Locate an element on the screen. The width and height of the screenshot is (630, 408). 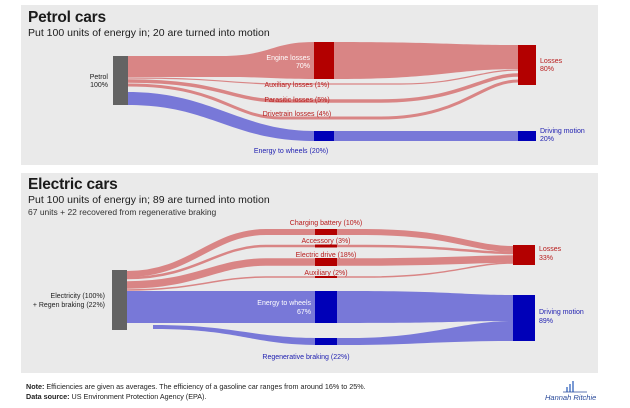
petrol-source-label: Petrol is located at coordinates (99, 77).